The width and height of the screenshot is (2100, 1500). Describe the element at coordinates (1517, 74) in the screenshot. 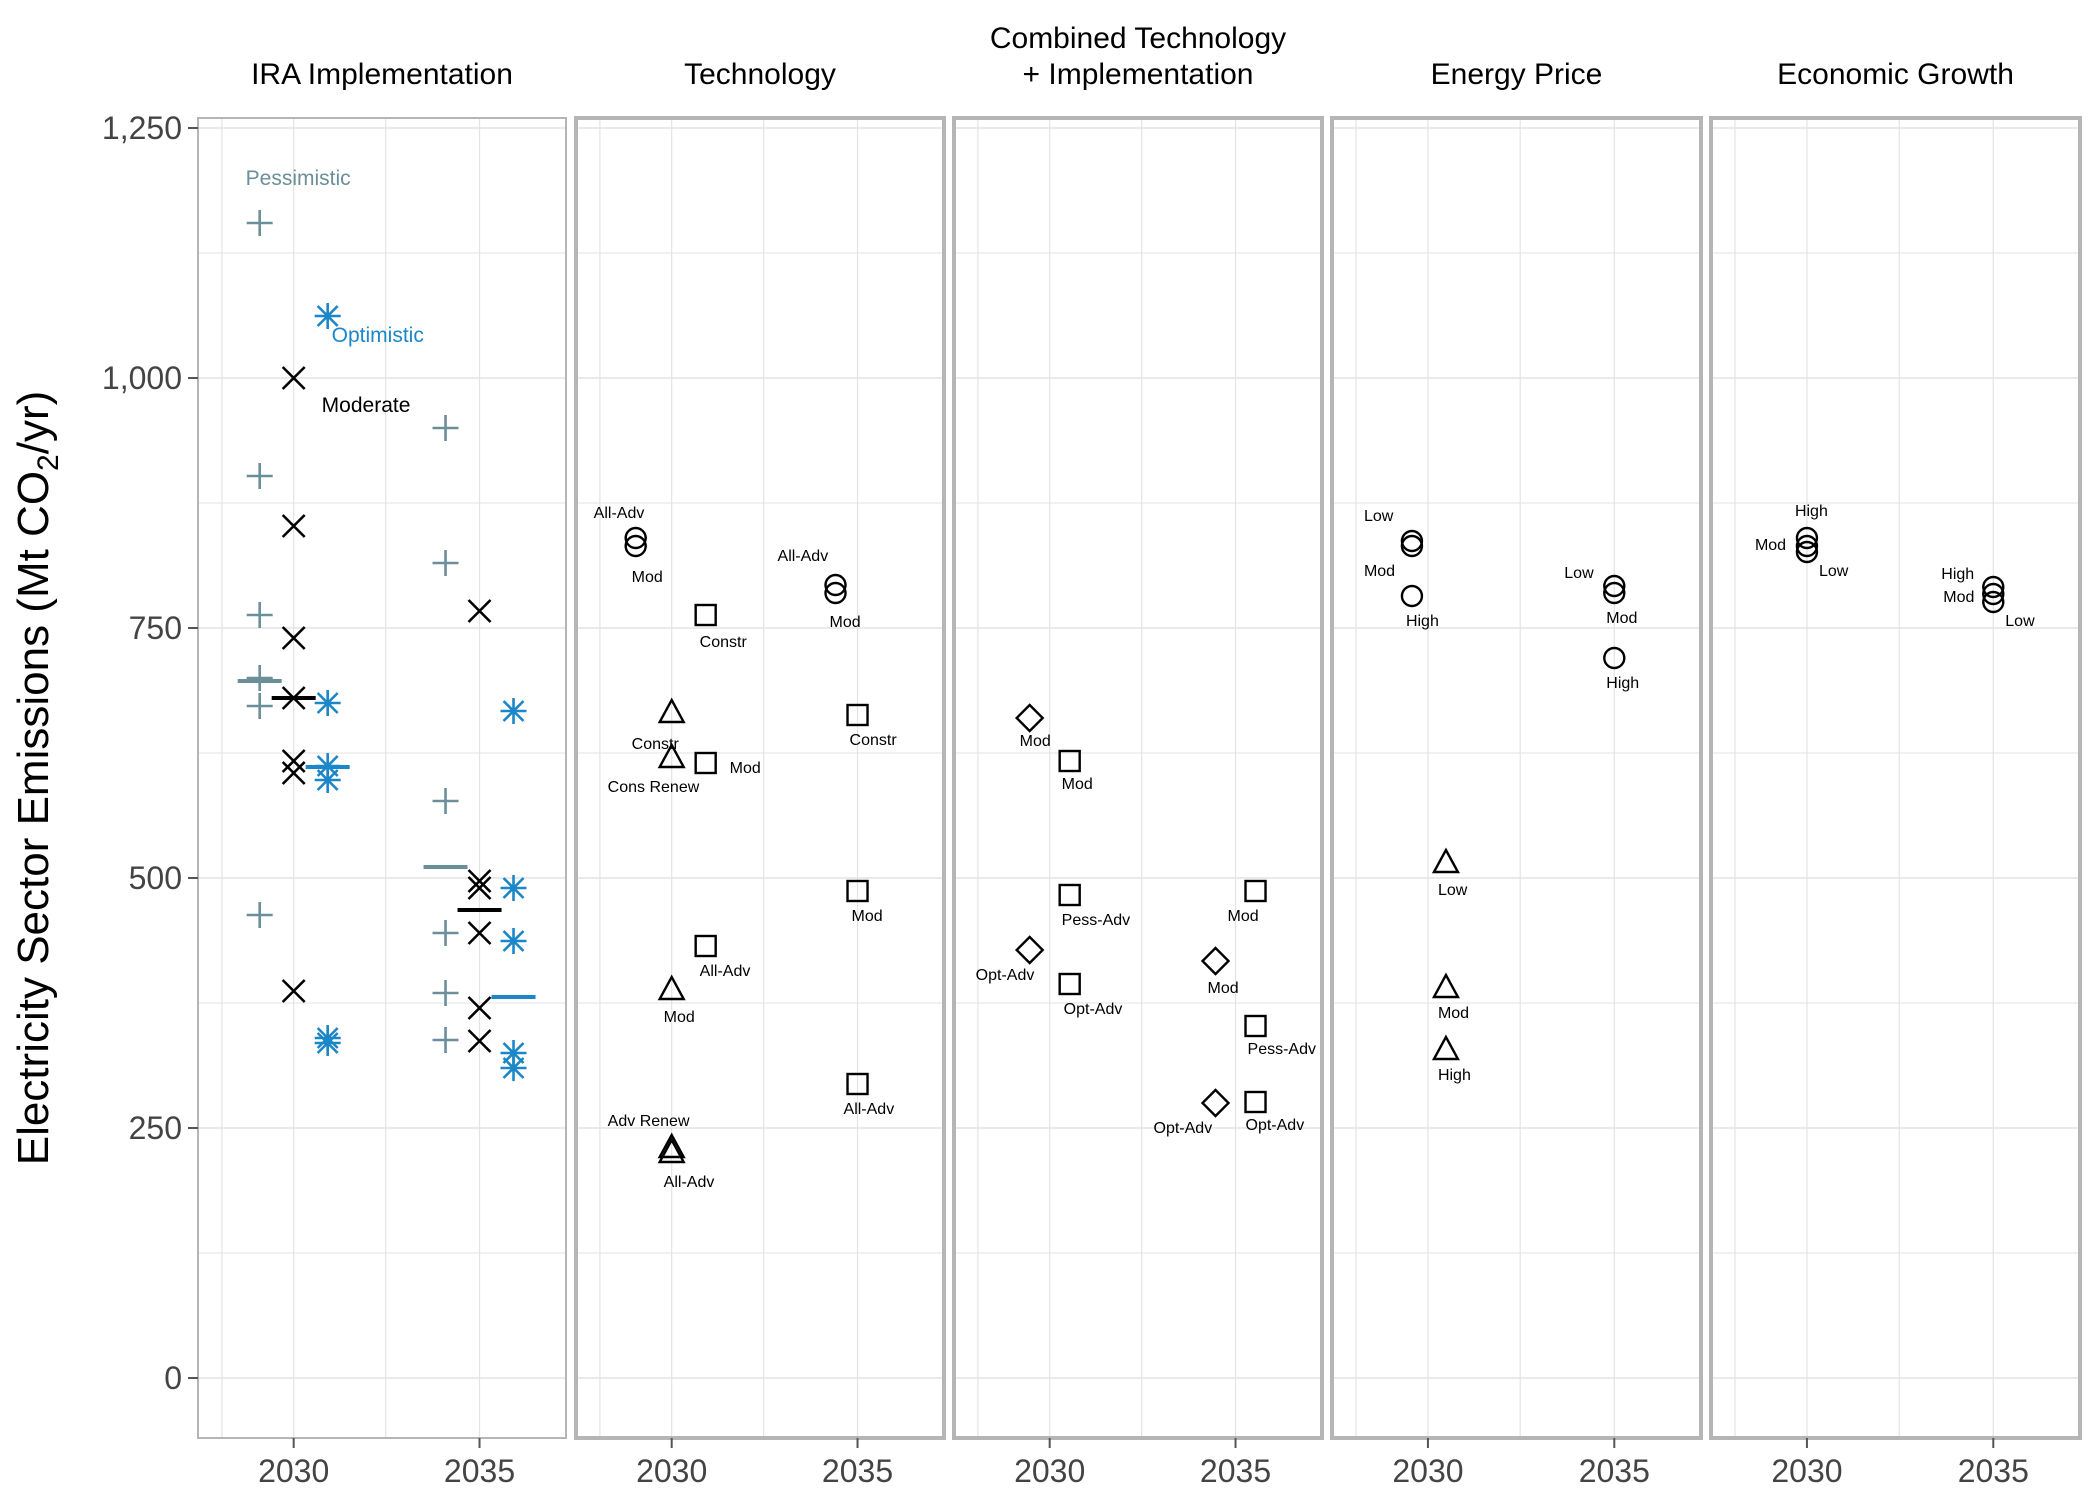

I see `panel-title: Energy Price` at that location.